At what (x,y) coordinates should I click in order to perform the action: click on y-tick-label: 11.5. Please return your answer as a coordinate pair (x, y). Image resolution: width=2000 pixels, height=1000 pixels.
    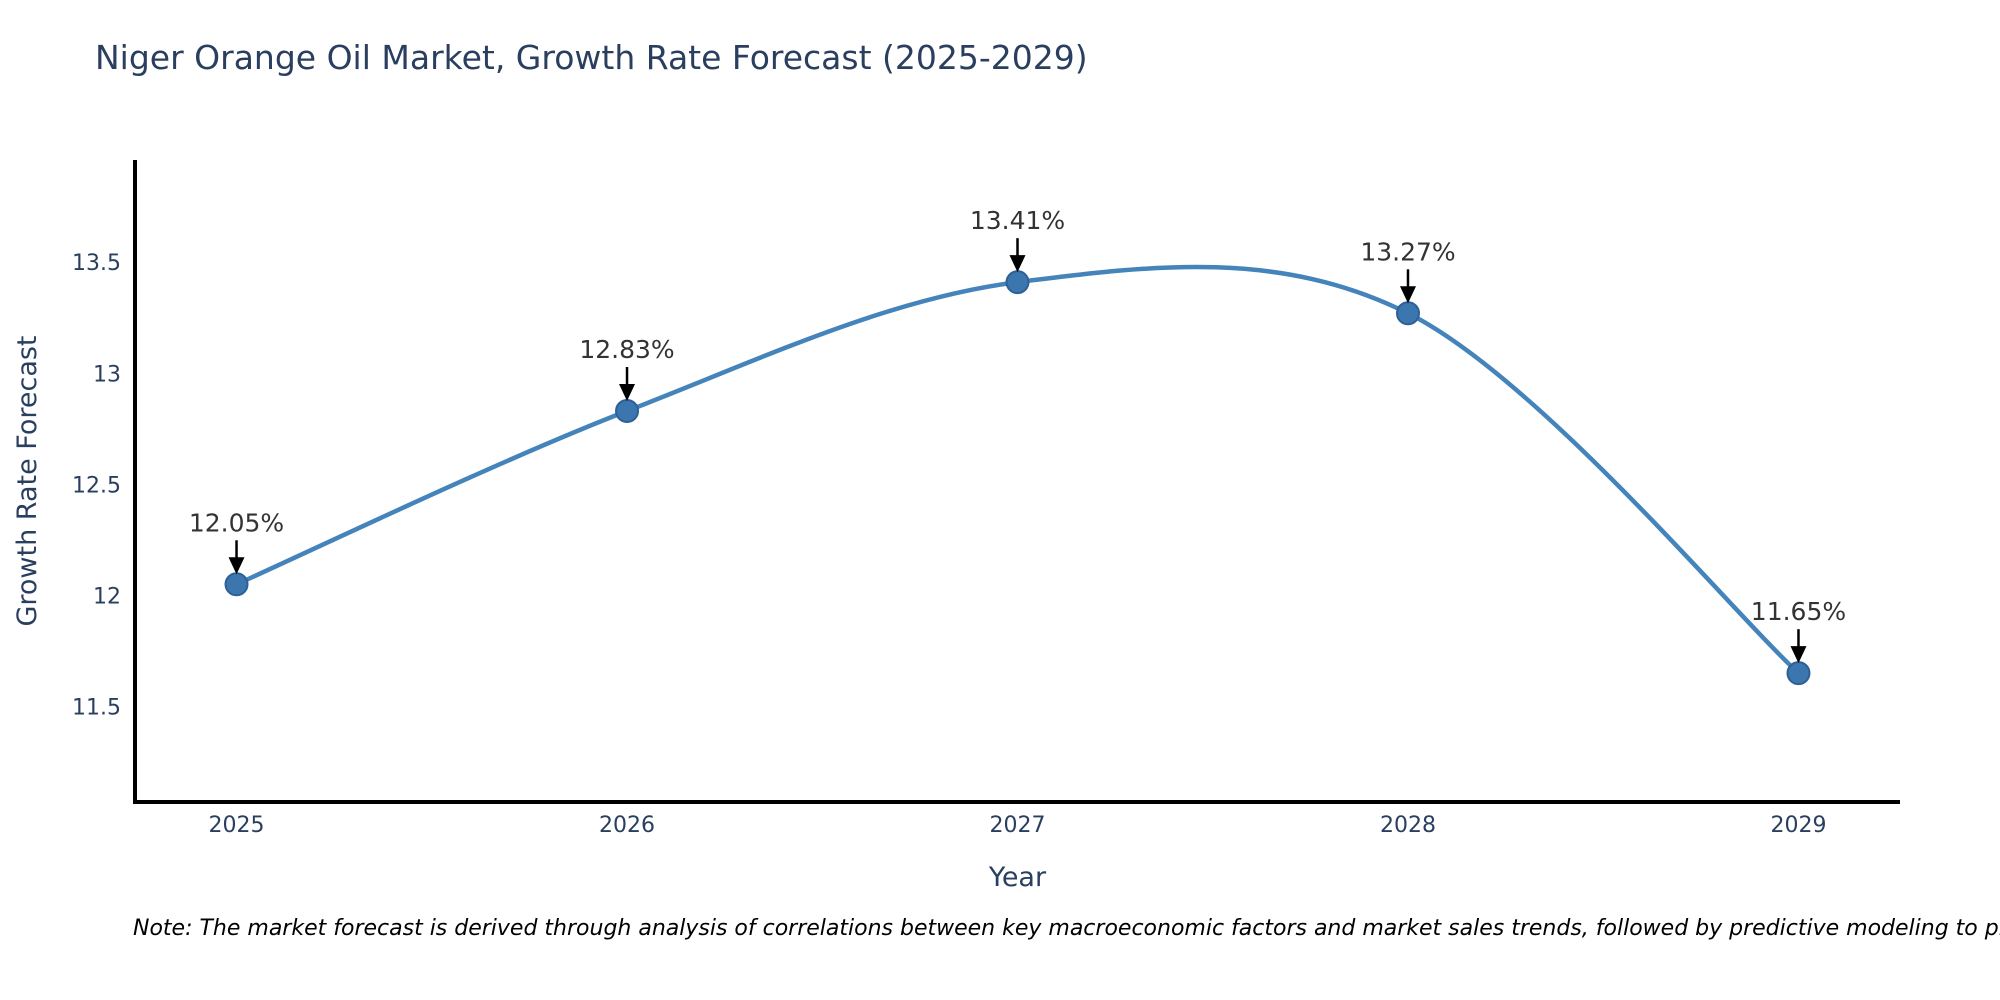
    Looking at the image, I should click on (96, 707).